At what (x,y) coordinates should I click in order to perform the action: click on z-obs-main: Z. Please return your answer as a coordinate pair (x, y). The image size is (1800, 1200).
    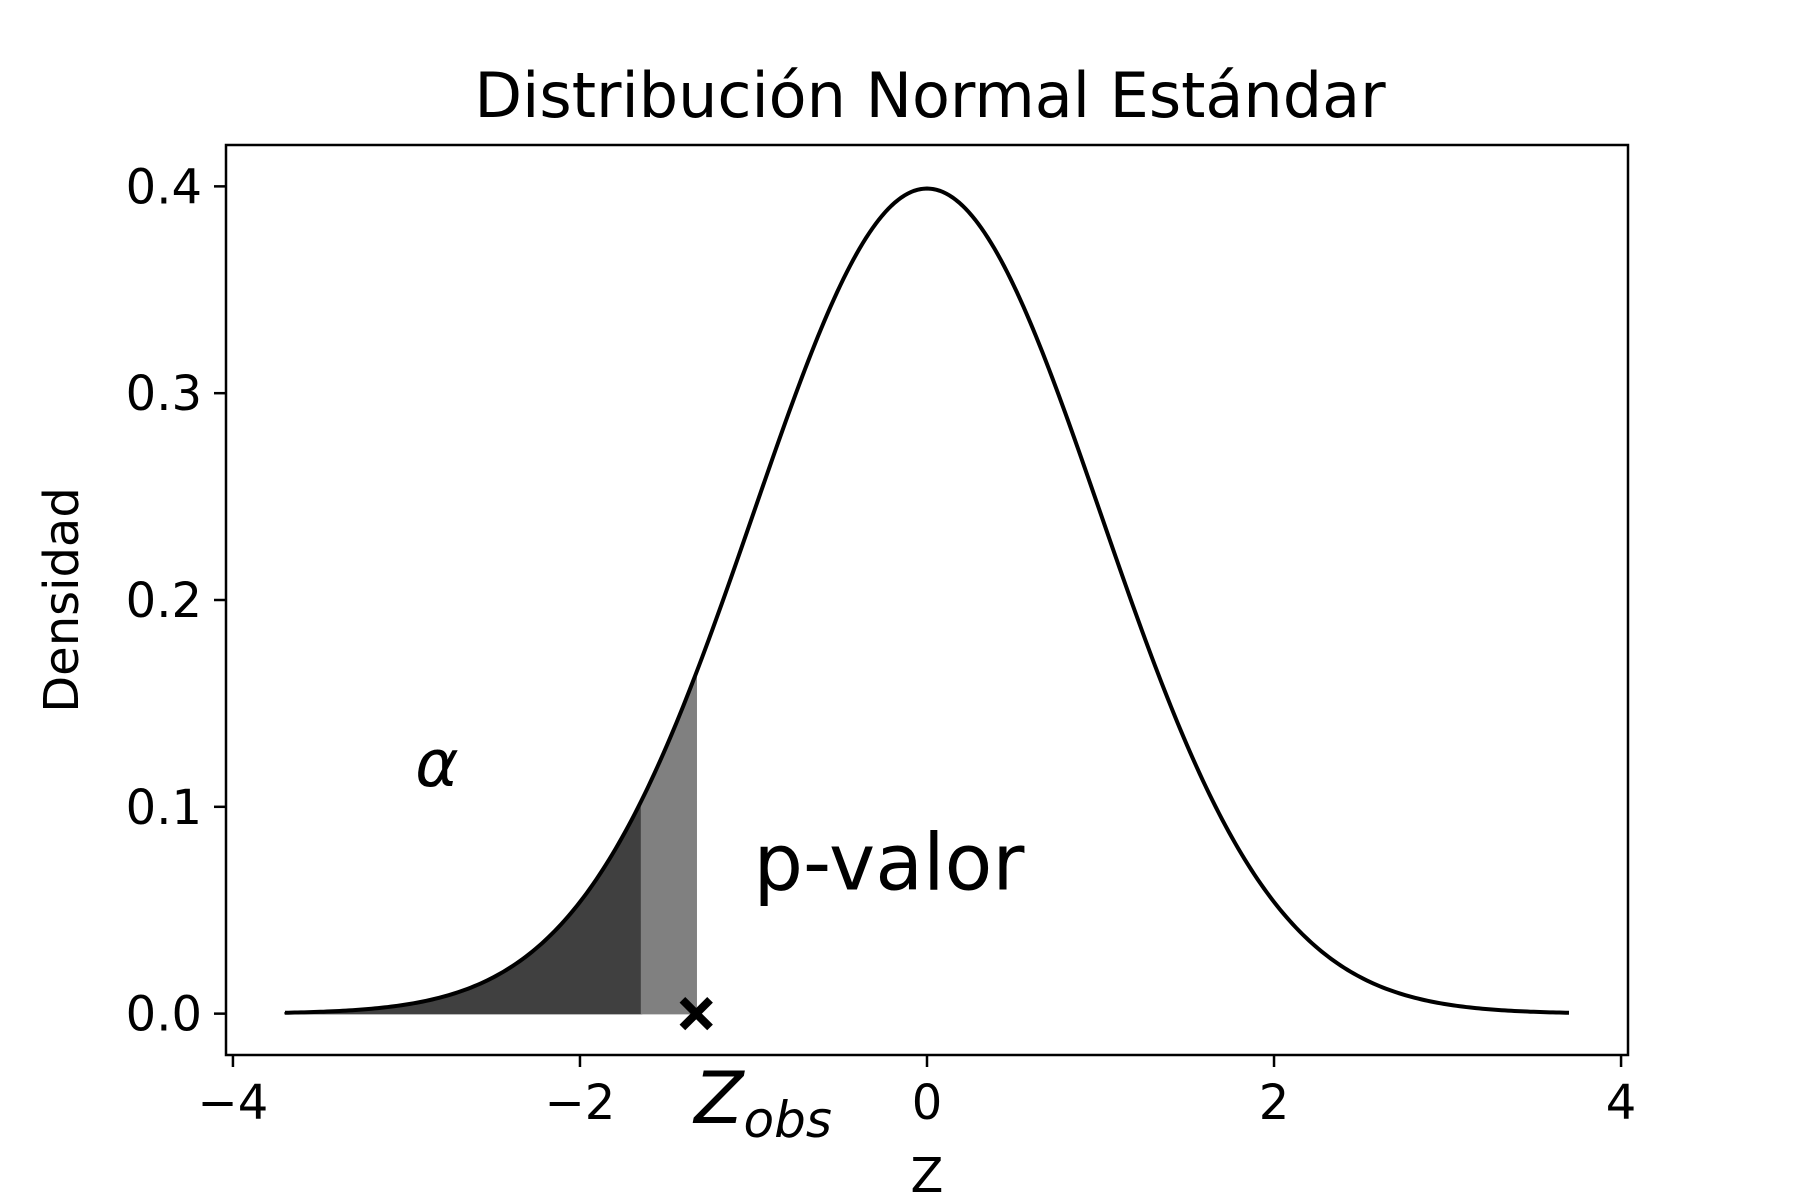
    Looking at the image, I should click on (718, 1098).